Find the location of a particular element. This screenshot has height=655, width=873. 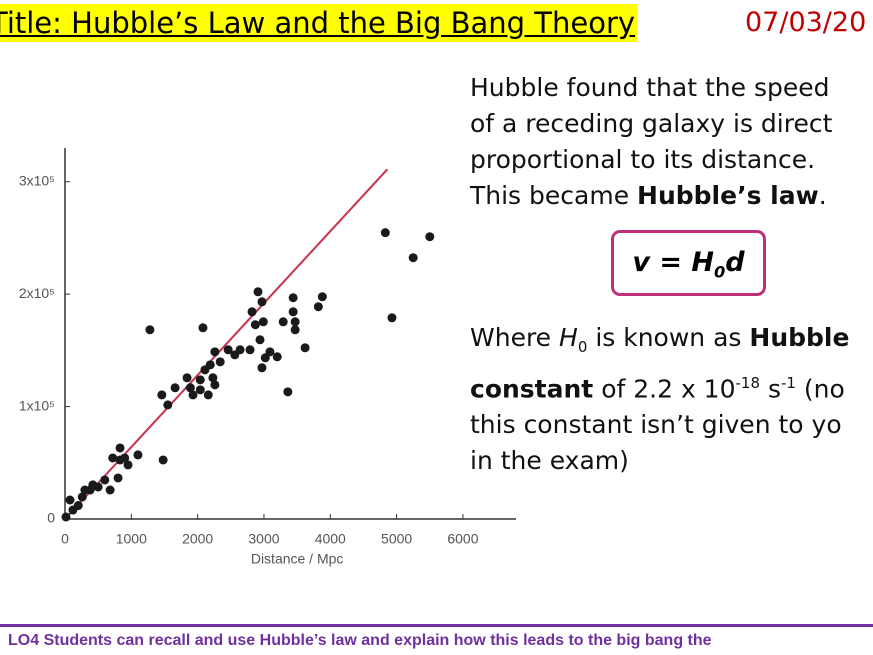

footer-rule is located at coordinates (436, 625).